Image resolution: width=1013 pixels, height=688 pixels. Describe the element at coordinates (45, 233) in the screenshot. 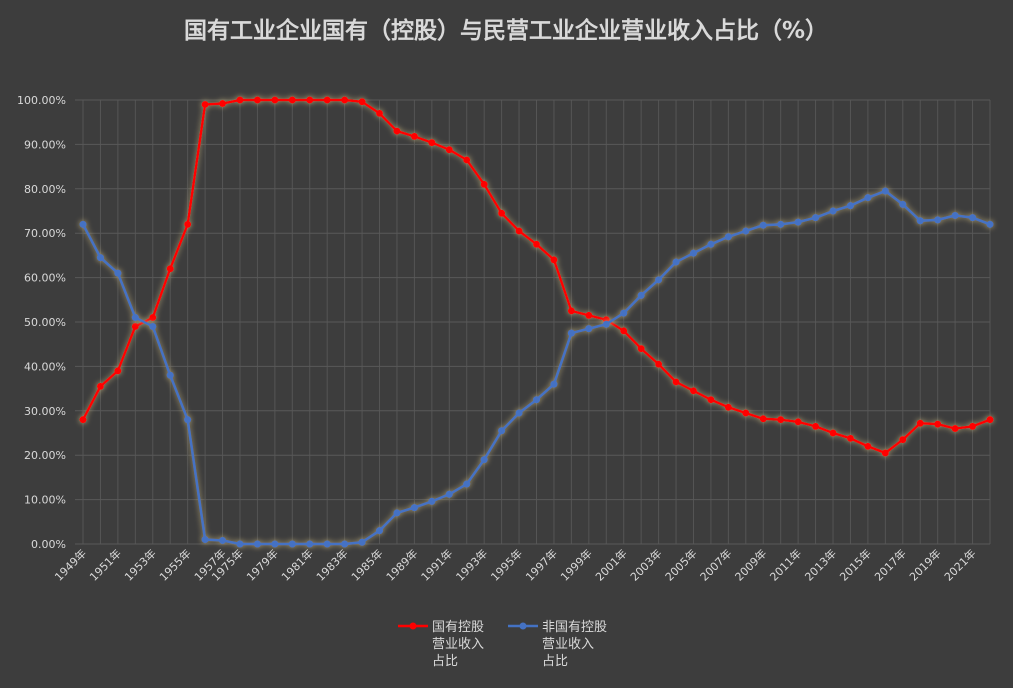

I see `y-tick-label: 70.00%` at that location.